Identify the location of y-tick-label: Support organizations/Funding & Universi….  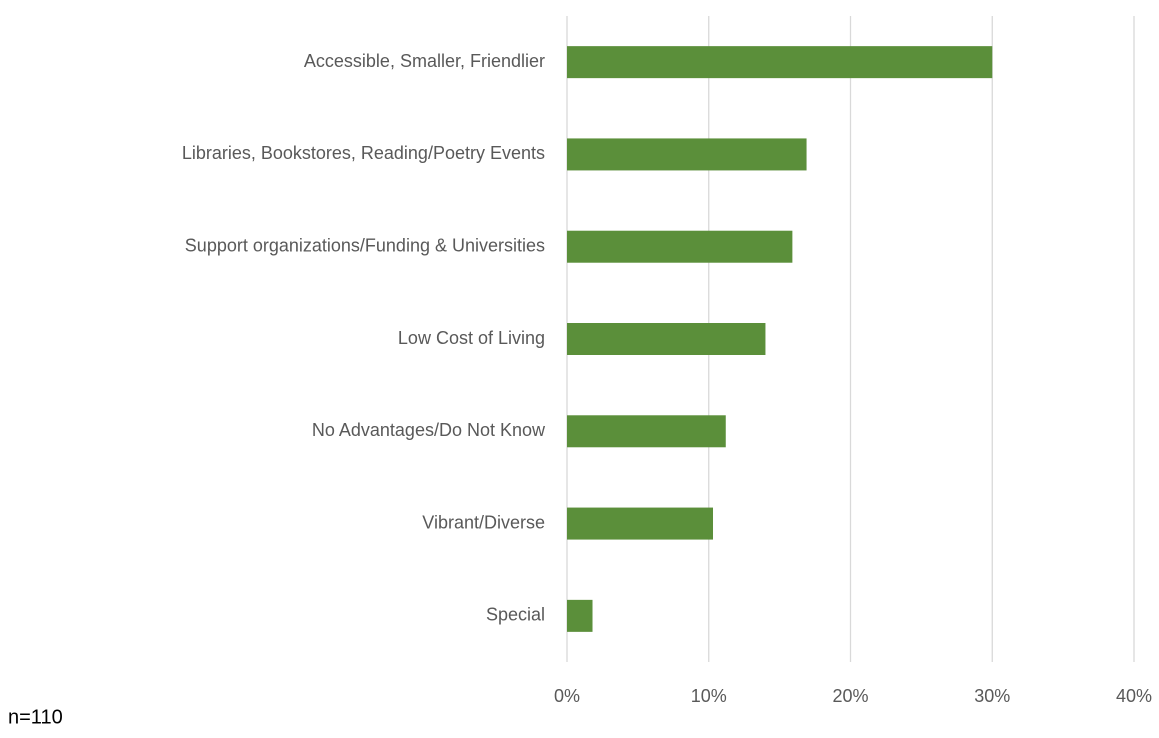
(365, 245).